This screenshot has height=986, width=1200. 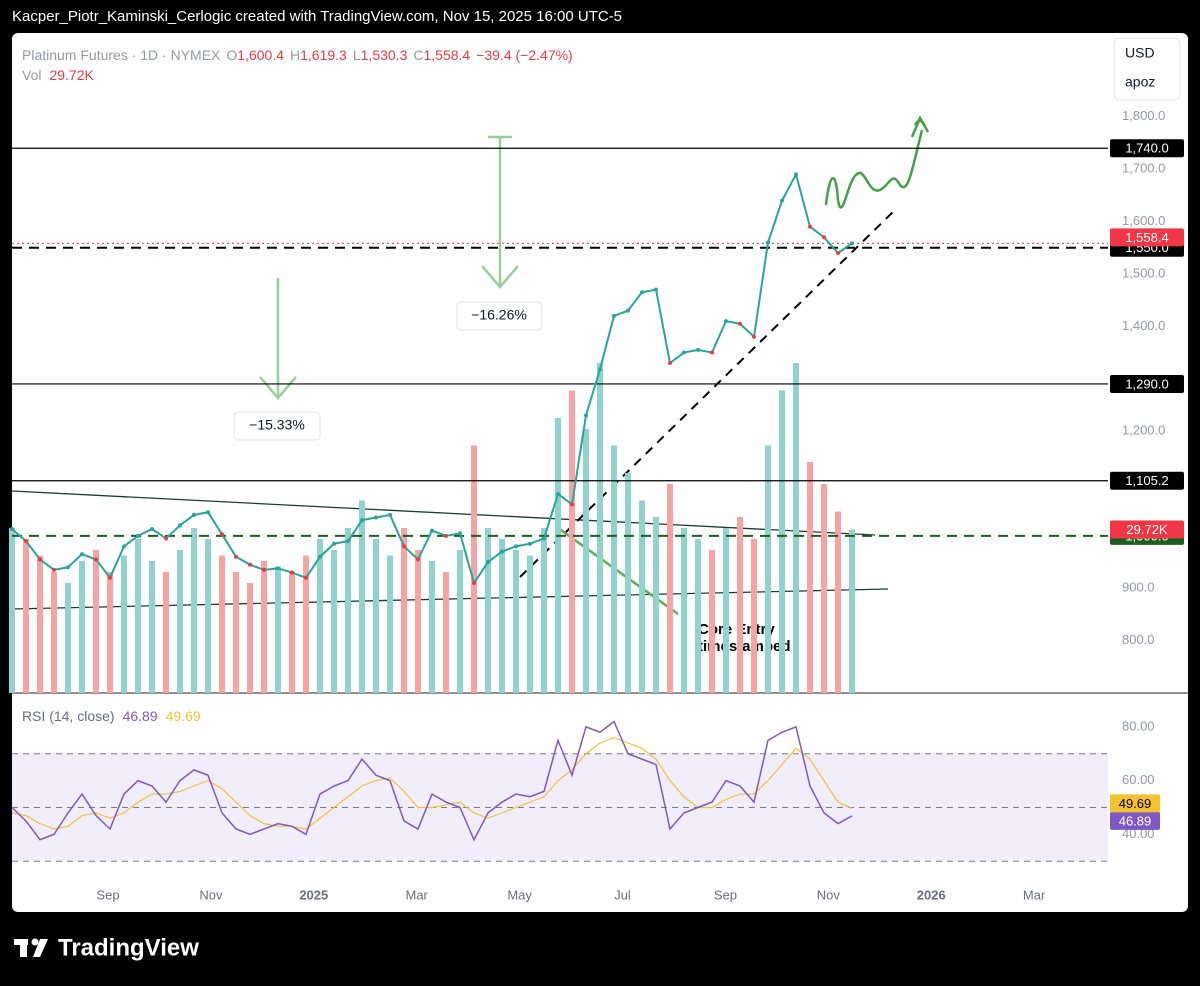 I want to click on annotation: −15.33%, so click(x=277, y=425).